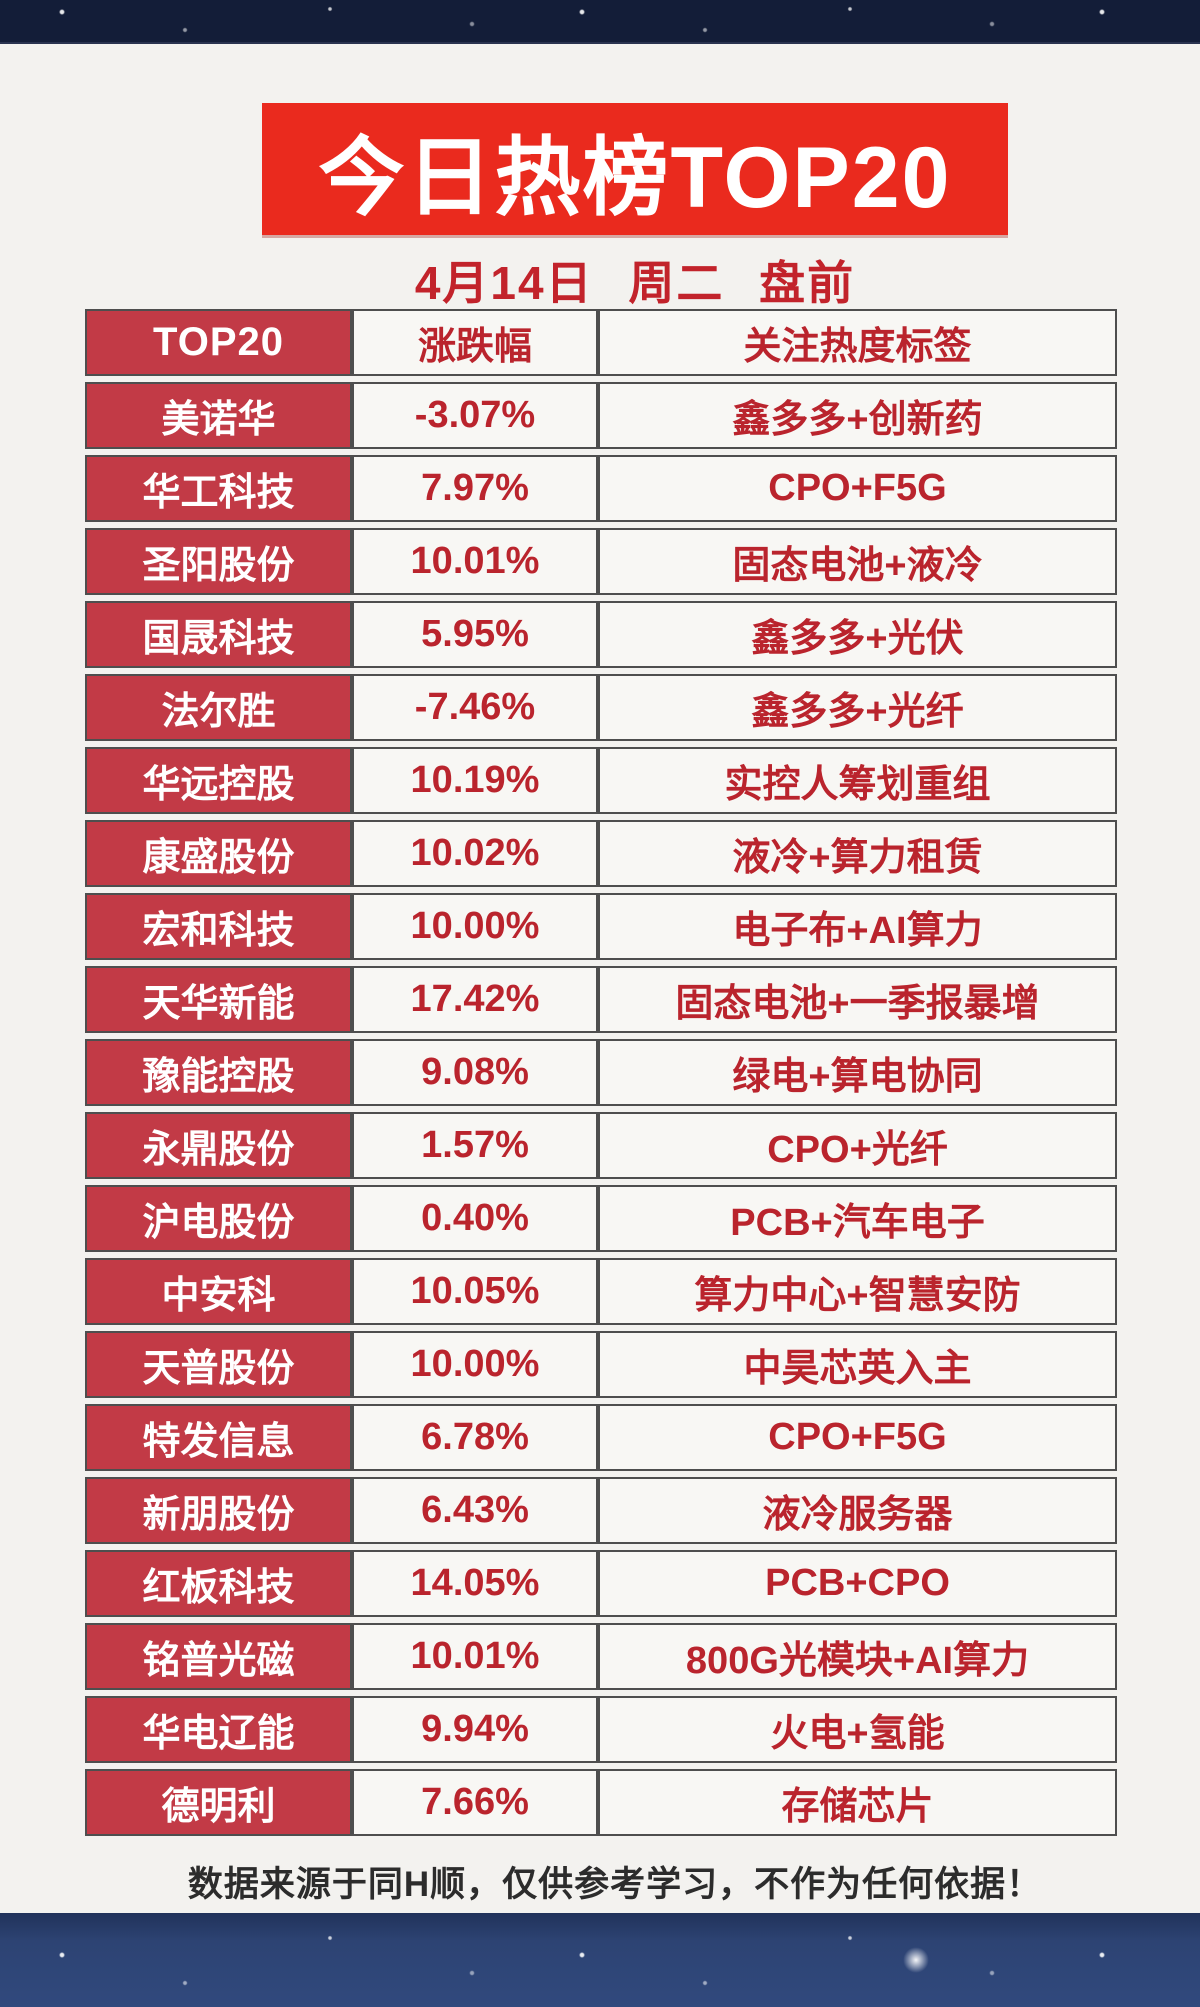 Image resolution: width=1200 pixels, height=2007 pixels. What do you see at coordinates (218, 561) in the screenshot?
I see `stock-name: 圣阳股份` at bounding box center [218, 561].